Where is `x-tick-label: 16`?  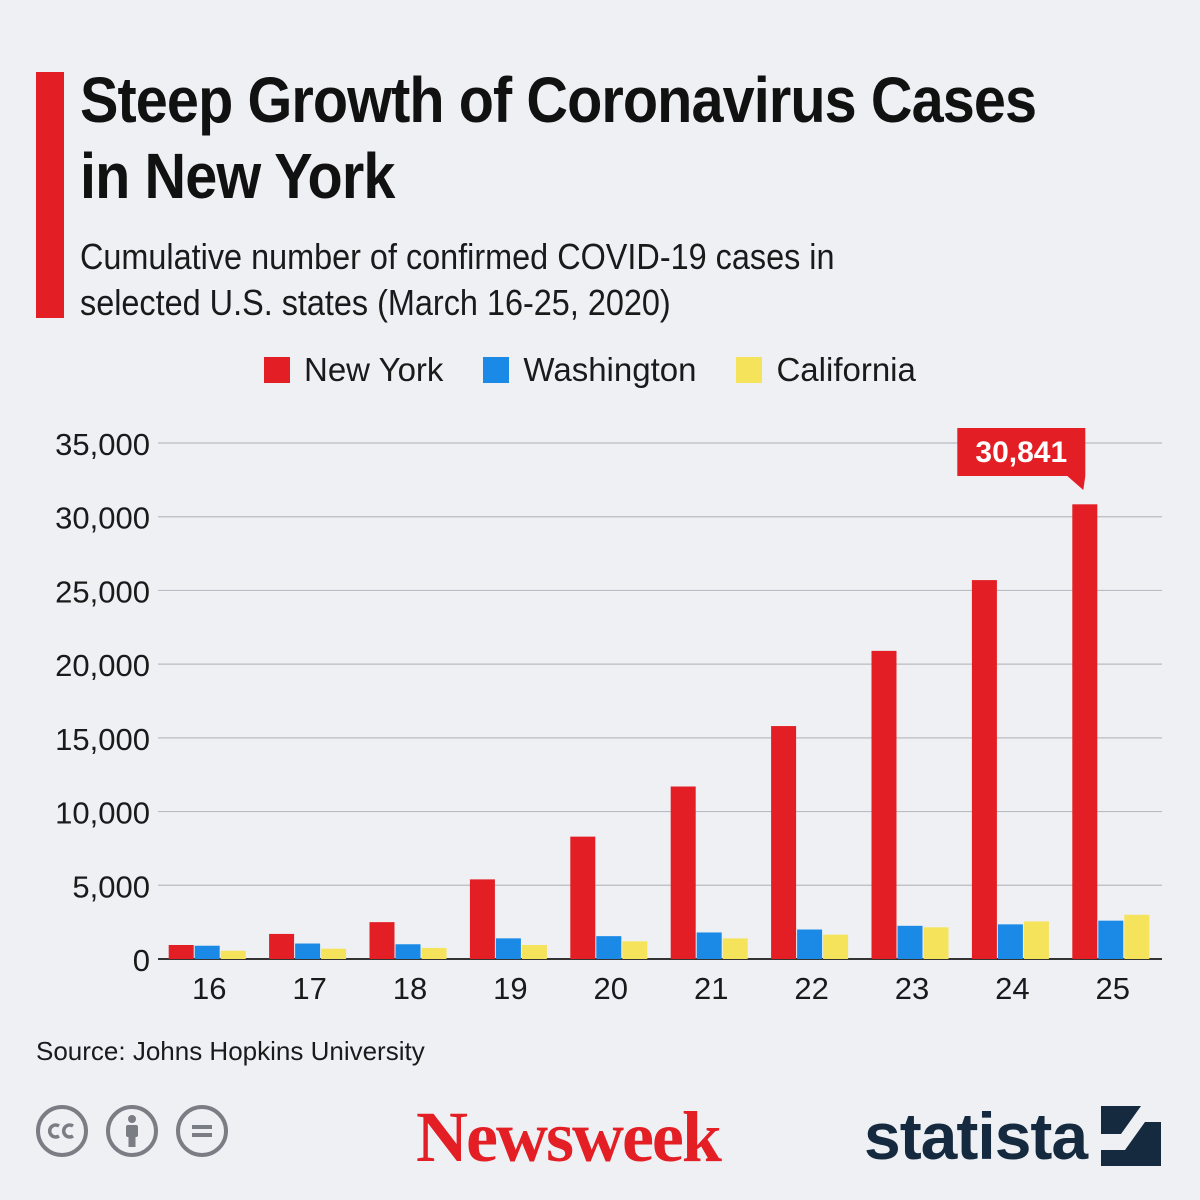 x-tick-label: 16 is located at coordinates (209, 988).